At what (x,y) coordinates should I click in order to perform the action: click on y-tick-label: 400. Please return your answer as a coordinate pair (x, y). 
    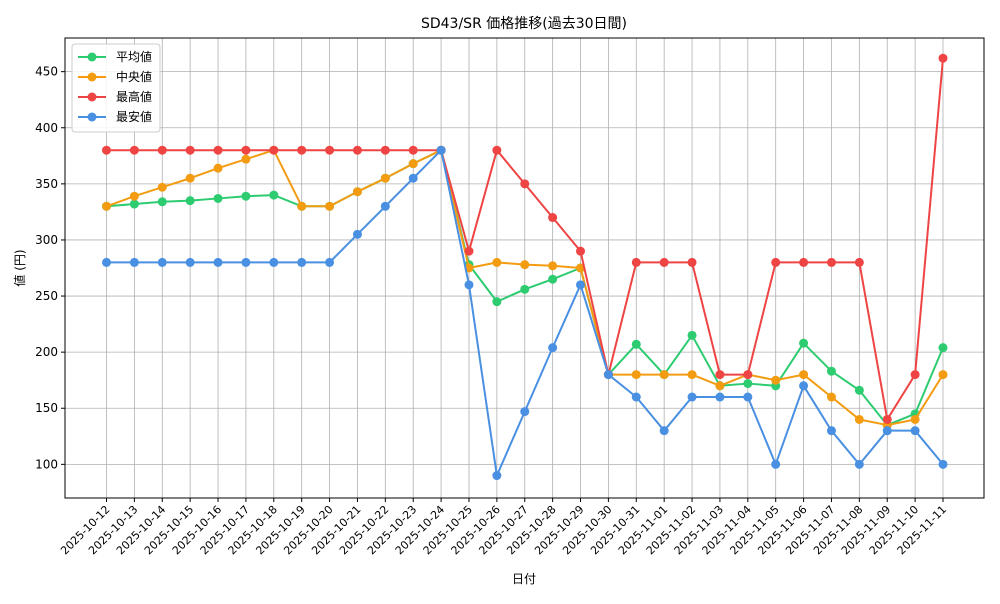
    Looking at the image, I should click on (46, 128).